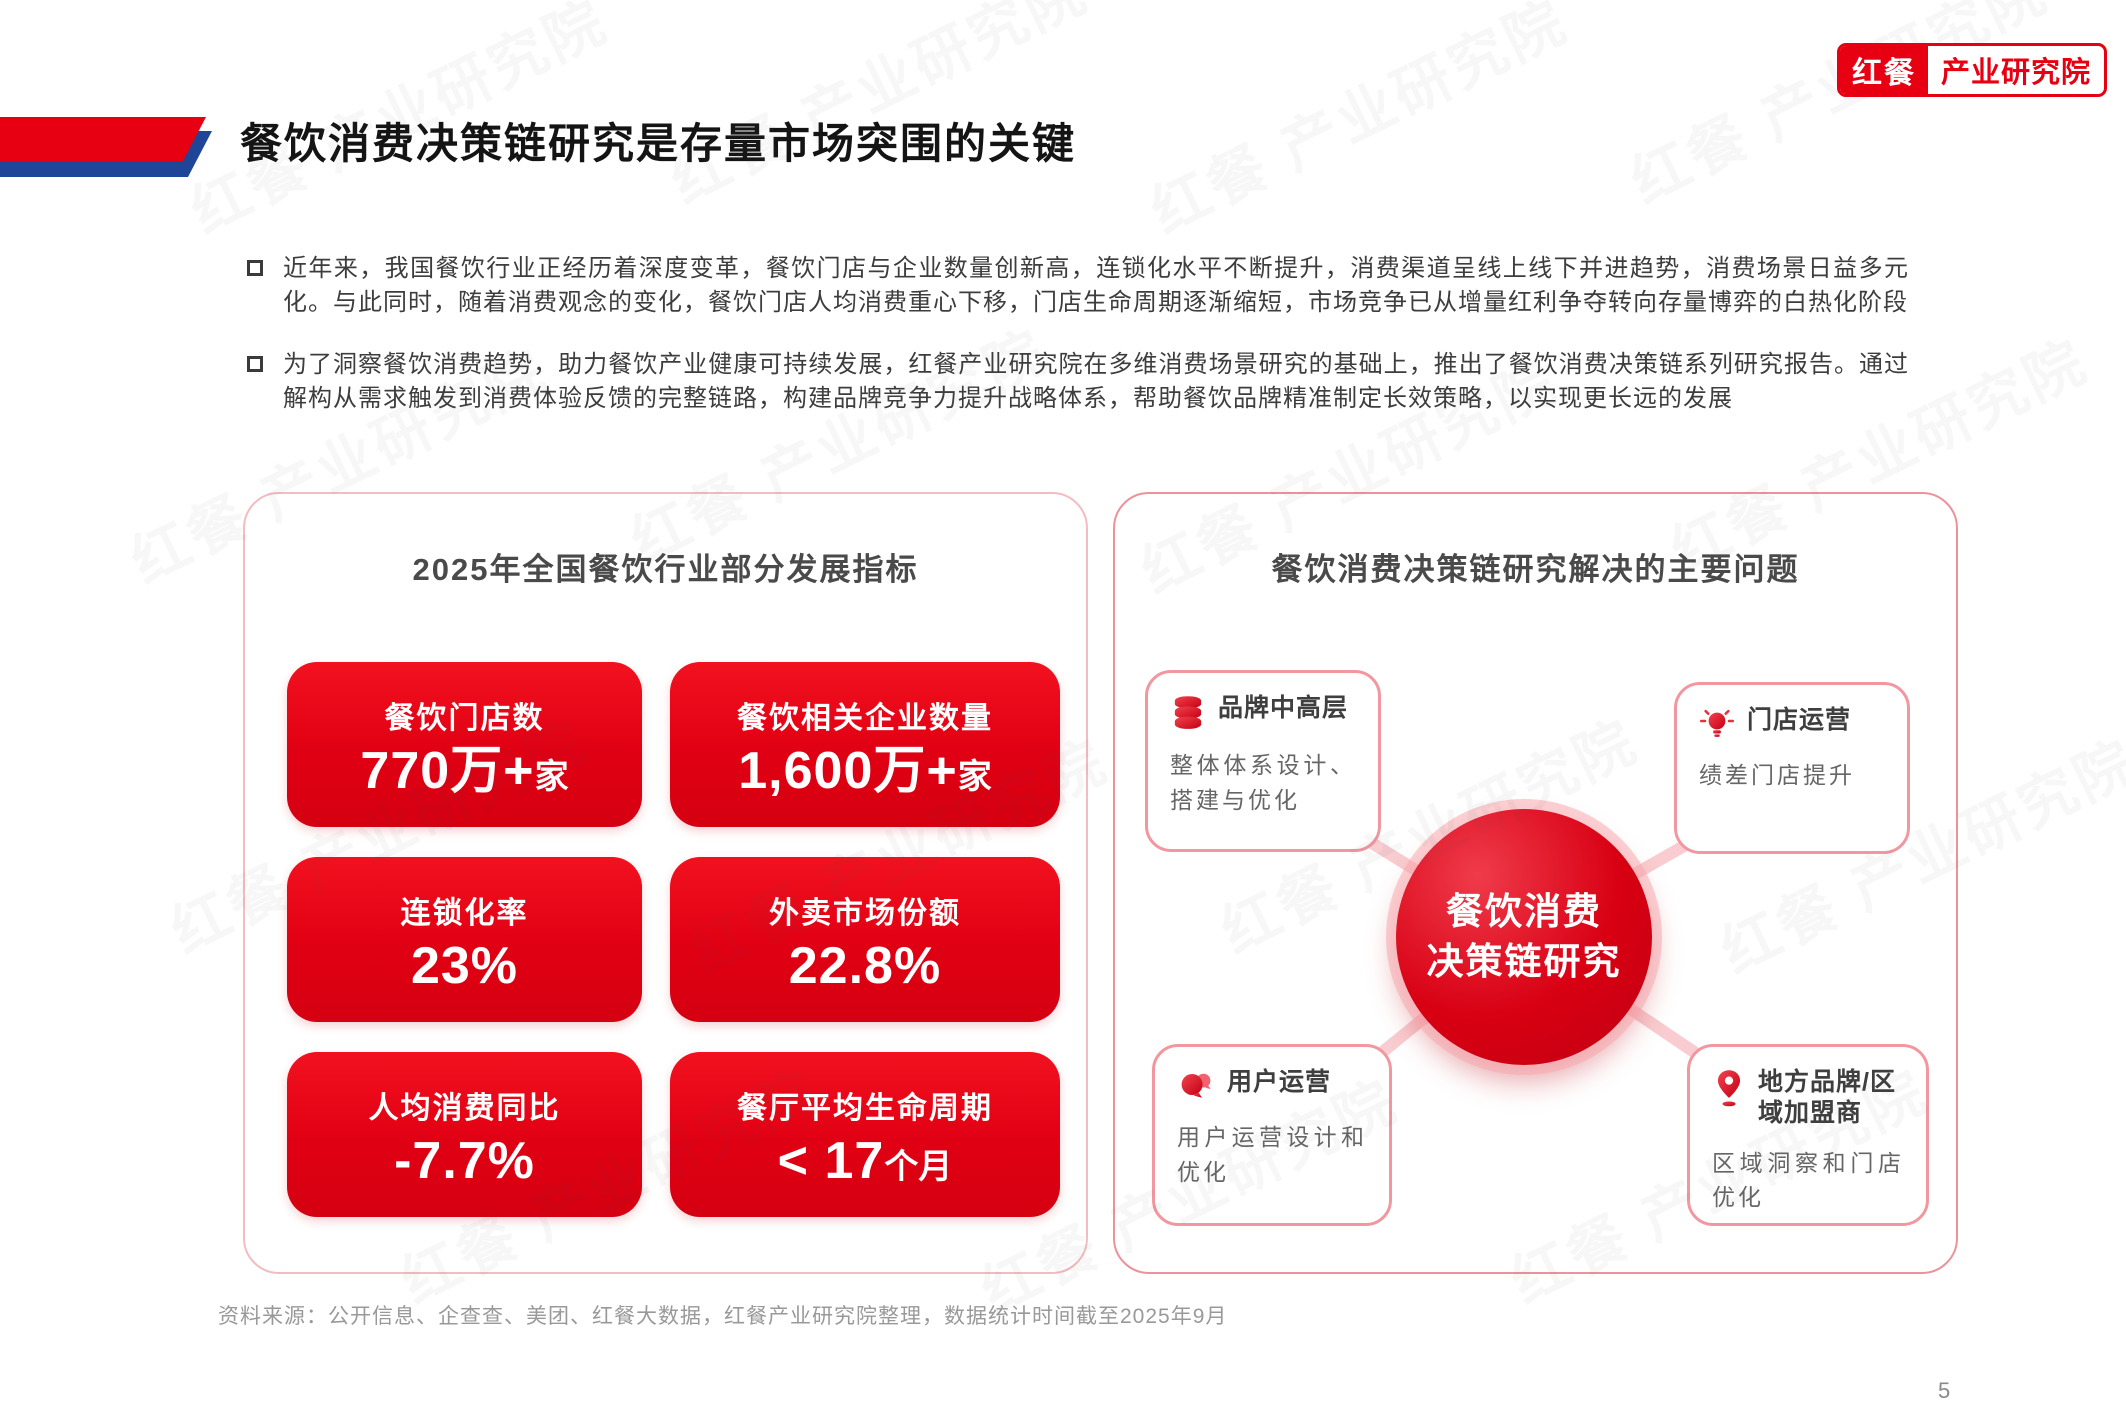  I want to click on page-number: 5, so click(1944, 1390).